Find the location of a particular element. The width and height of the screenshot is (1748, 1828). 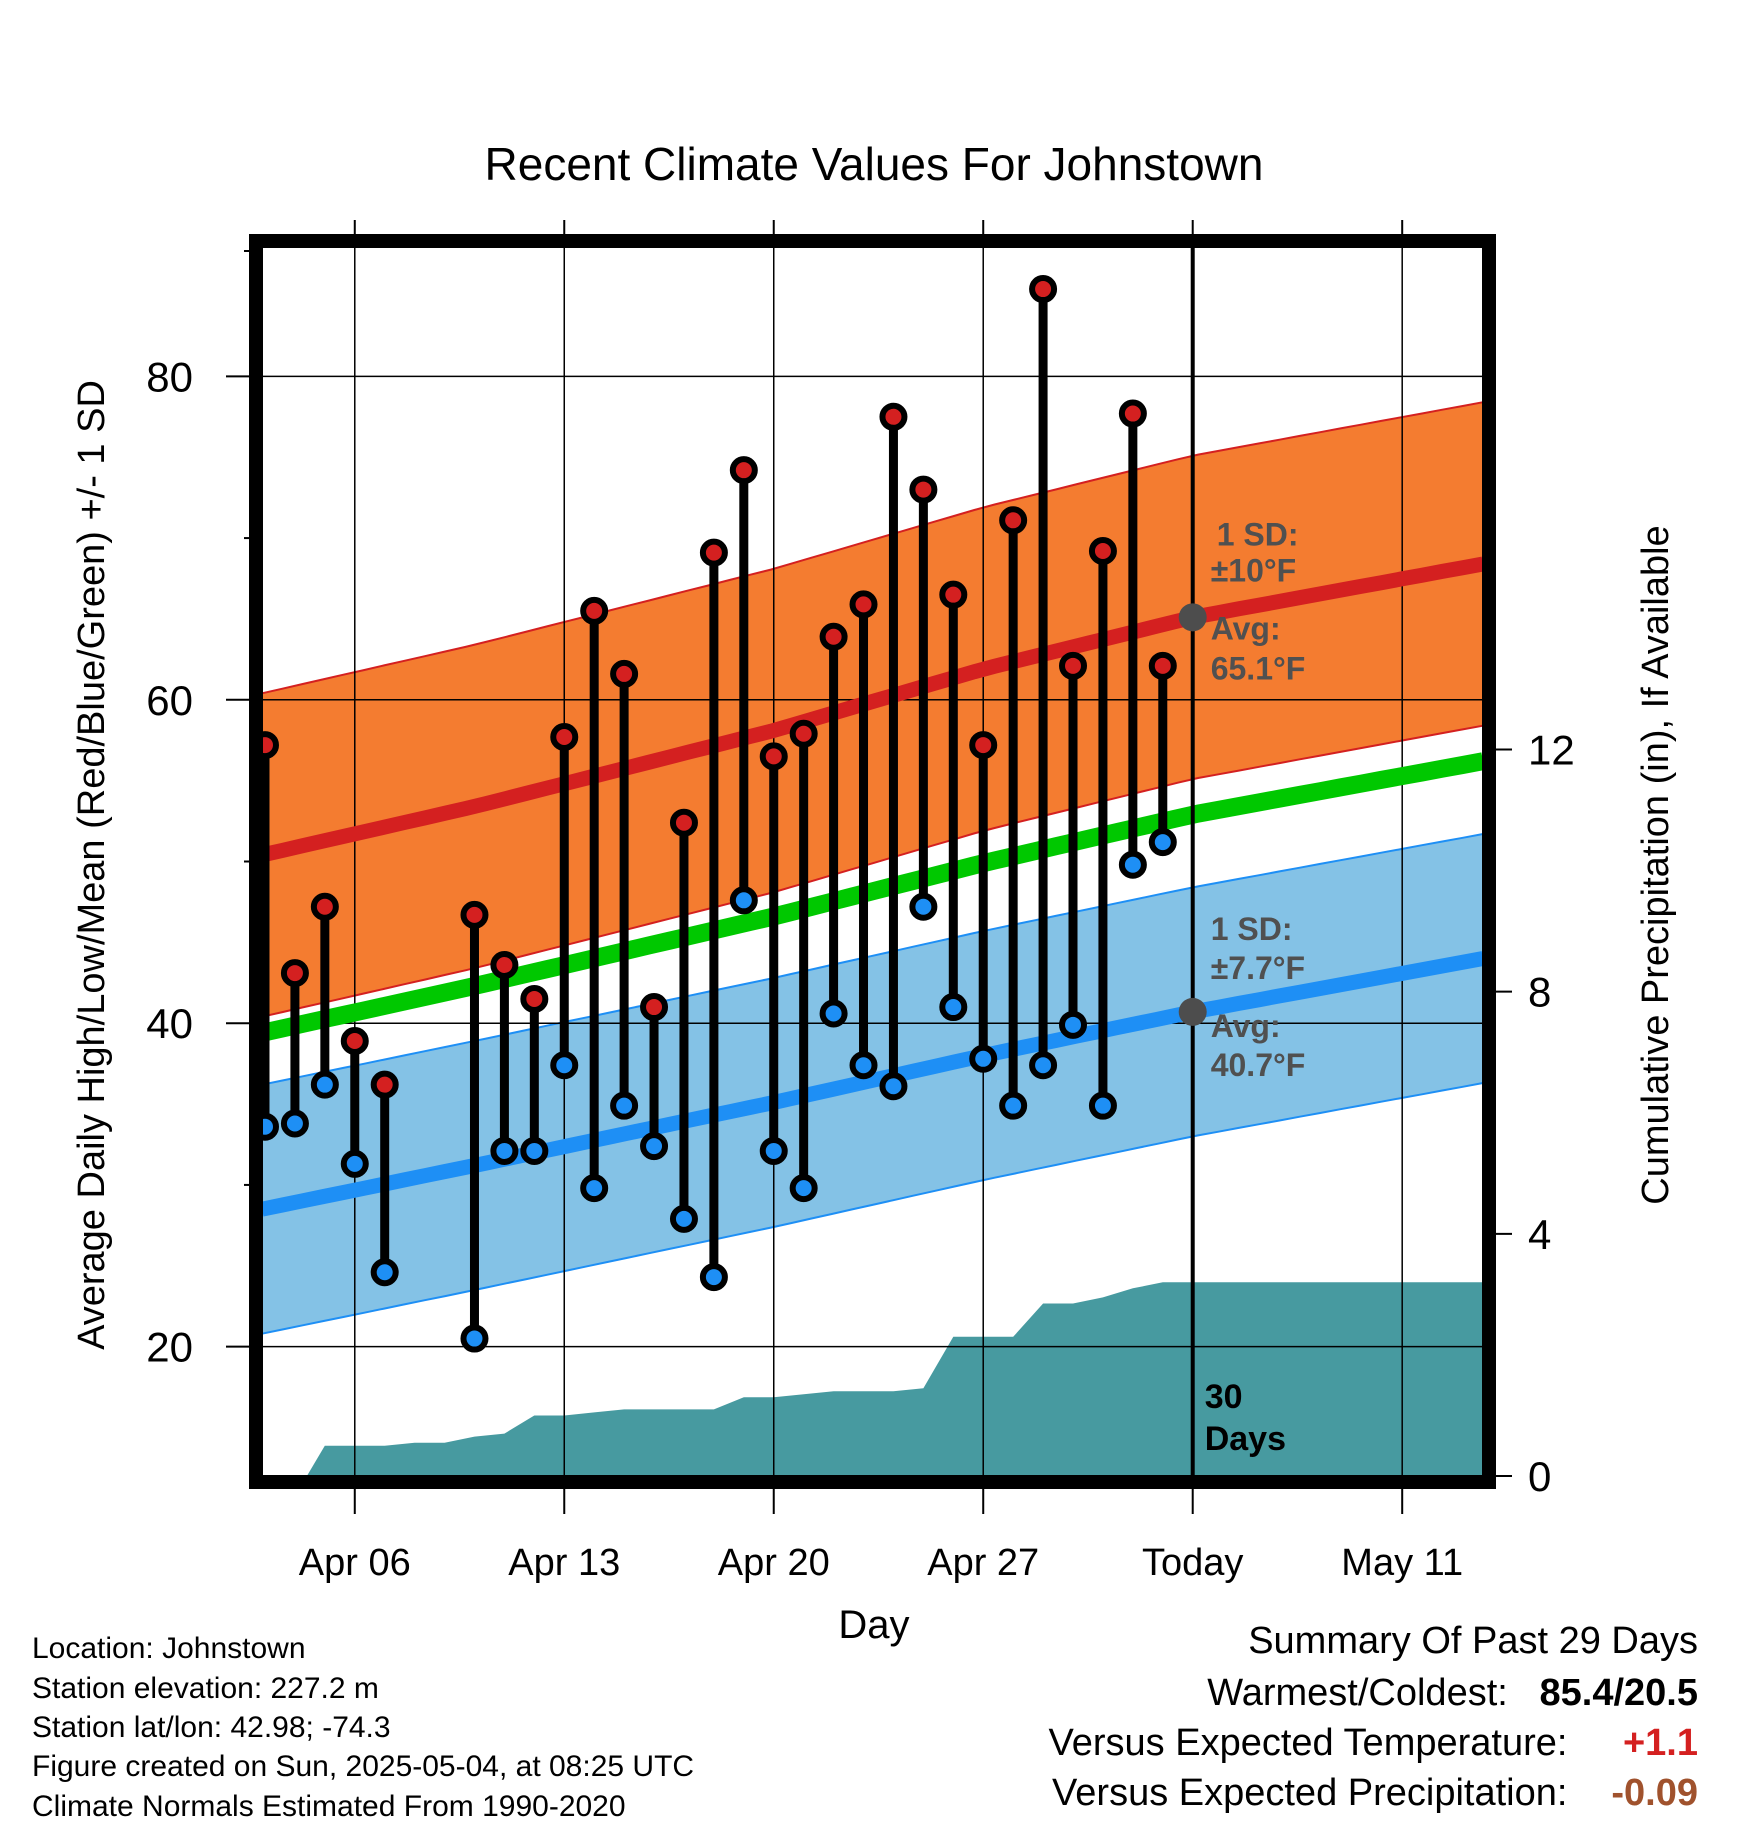

low-band-upper-edge is located at coordinates (872, 959).